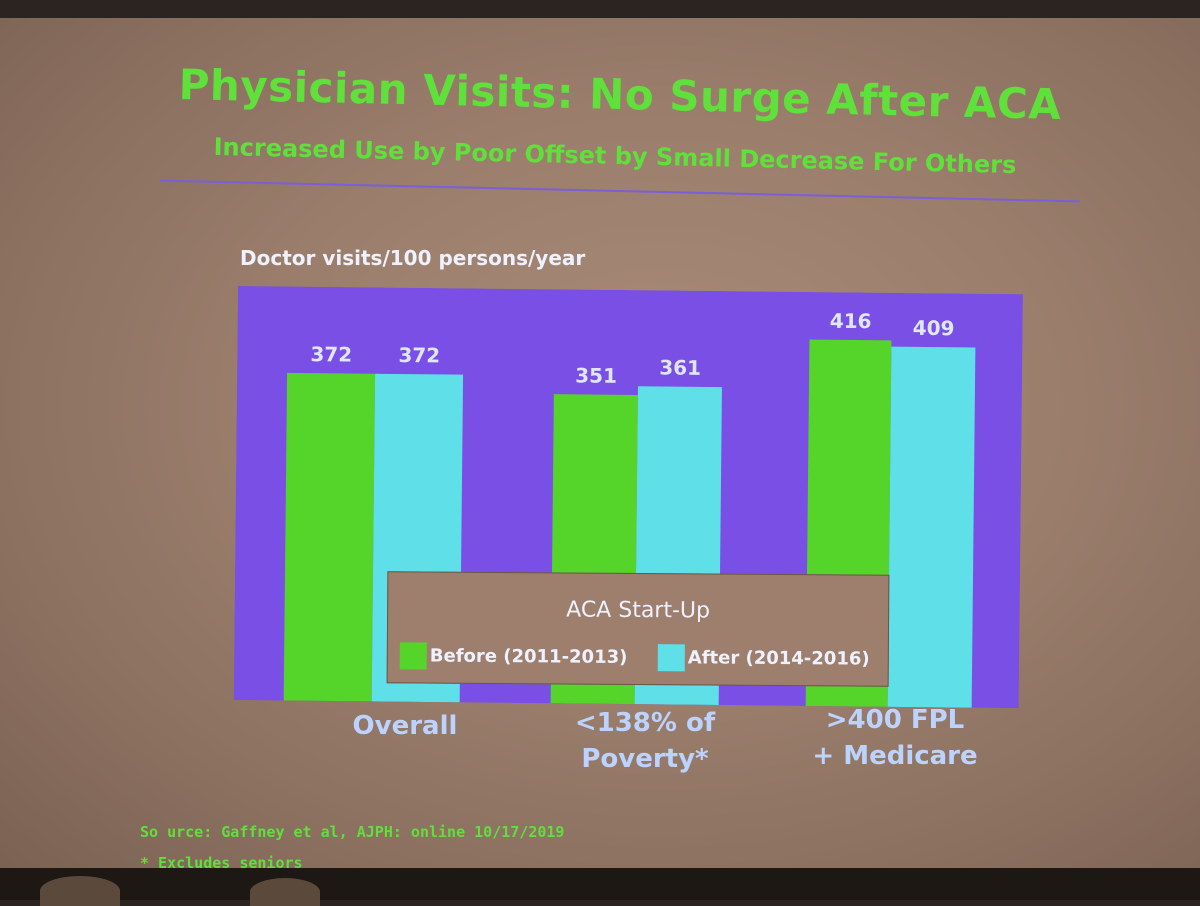 This screenshot has height=906, width=1200. I want to click on legend-item-after: After (2014-2016), so click(763, 658).